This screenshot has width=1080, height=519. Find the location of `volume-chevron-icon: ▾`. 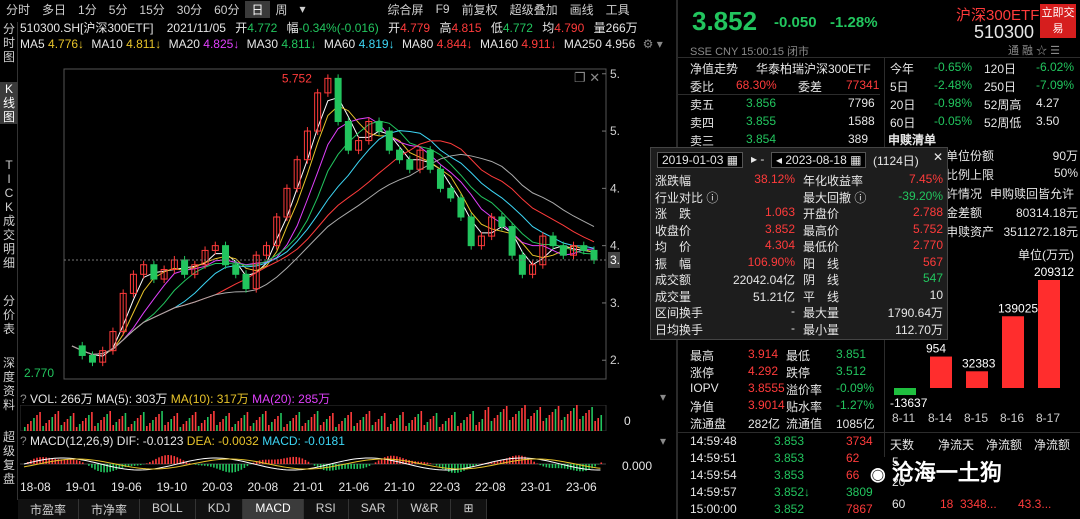

volume-chevron-icon: ▾ is located at coordinates (663, 397).